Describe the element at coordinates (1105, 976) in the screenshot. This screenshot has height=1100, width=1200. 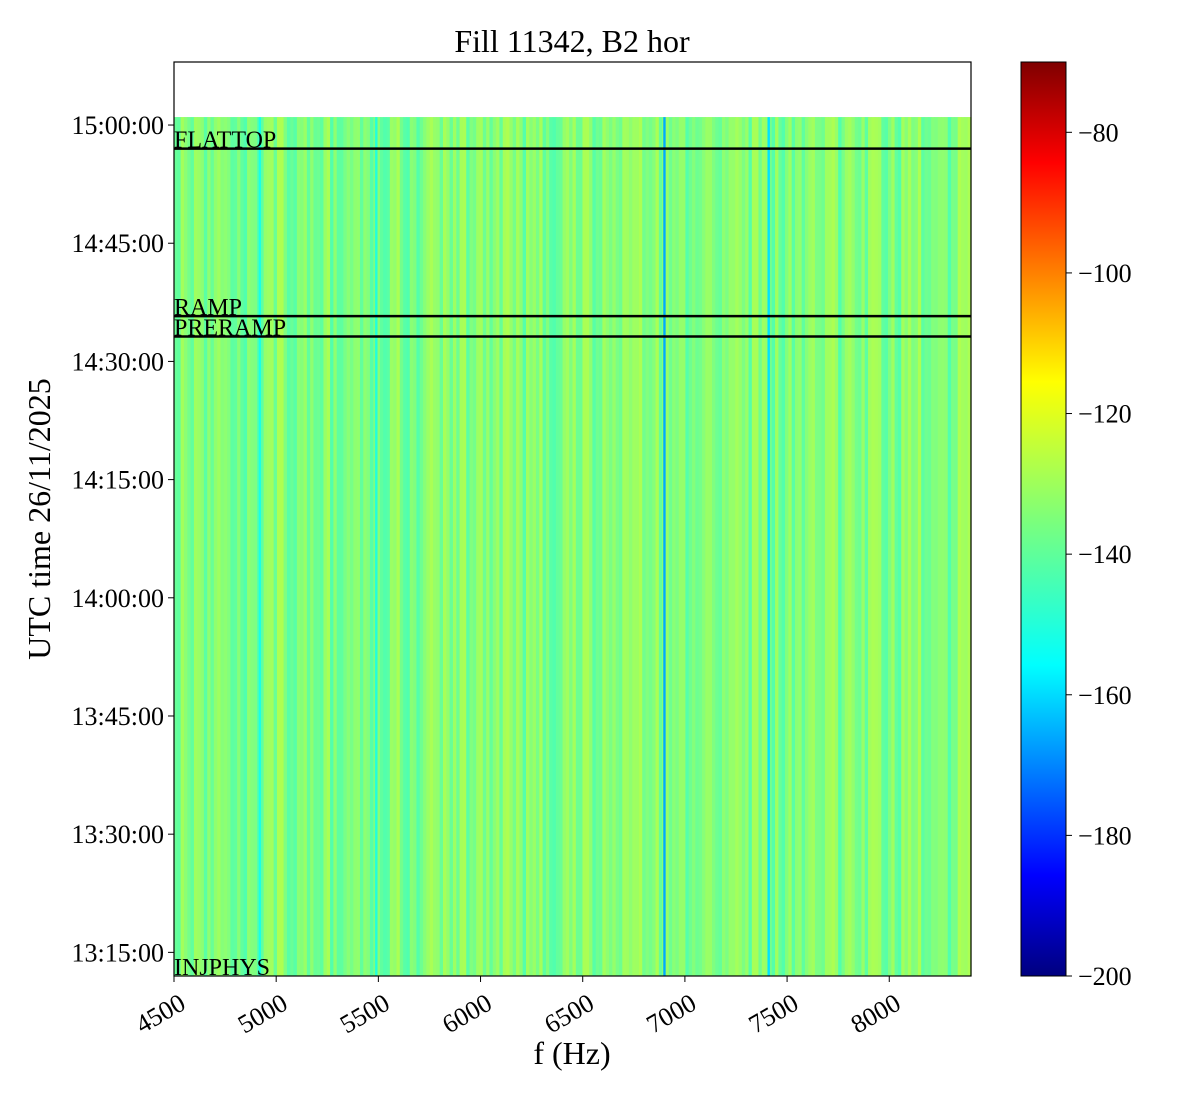
I see `colorbar-tick-label: −200` at that location.